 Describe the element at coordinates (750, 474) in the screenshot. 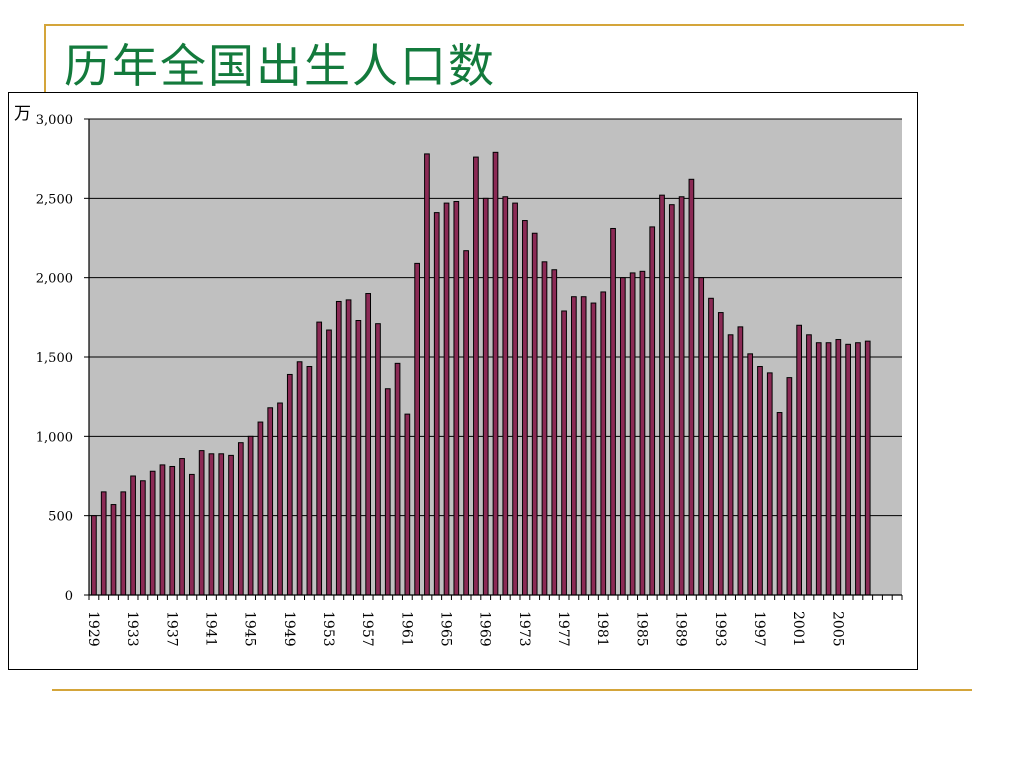

I see `bar-1996` at that location.